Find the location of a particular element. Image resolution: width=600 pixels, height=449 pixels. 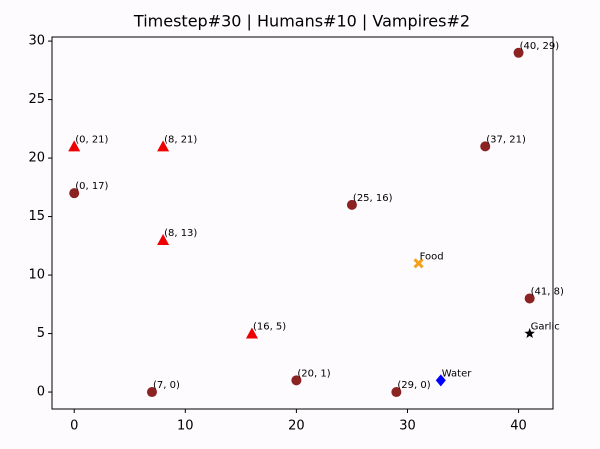

x-tick-label: 10 is located at coordinates (185, 426).